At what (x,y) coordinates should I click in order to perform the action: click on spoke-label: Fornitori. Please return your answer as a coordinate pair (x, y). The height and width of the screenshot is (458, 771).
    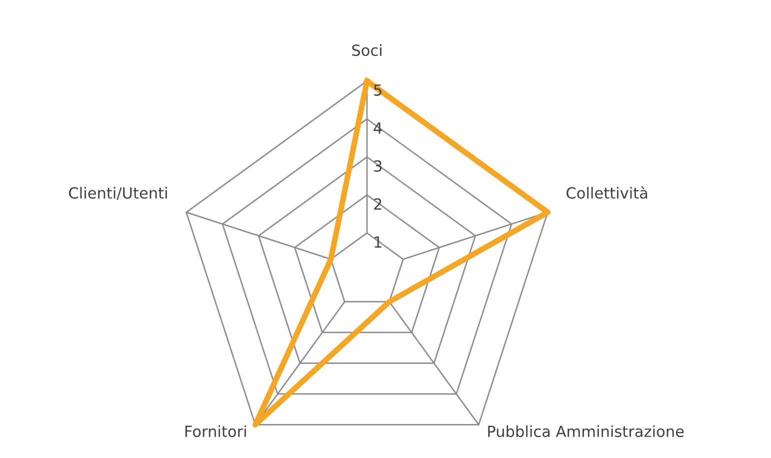
    Looking at the image, I should click on (215, 431).